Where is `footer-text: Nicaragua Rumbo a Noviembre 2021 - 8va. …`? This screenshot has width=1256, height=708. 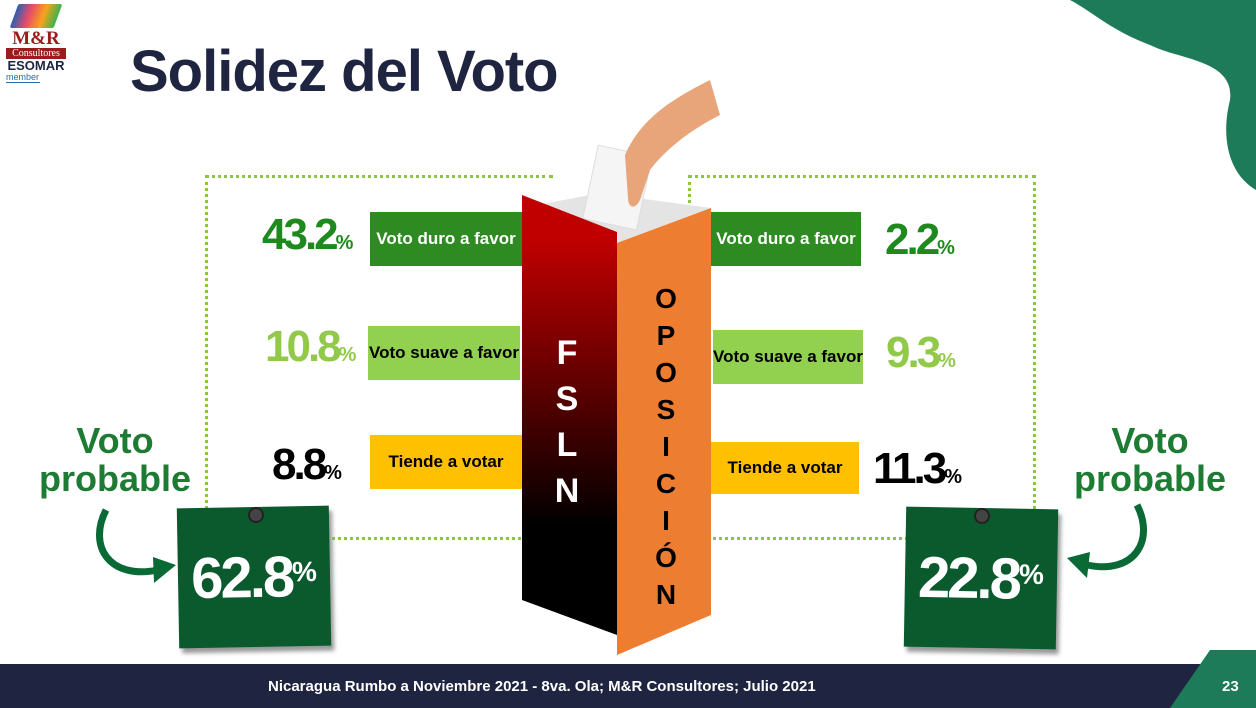
footer-text: Nicaragua Rumbo a Noviembre 2021 - 8va. … is located at coordinates (542, 686).